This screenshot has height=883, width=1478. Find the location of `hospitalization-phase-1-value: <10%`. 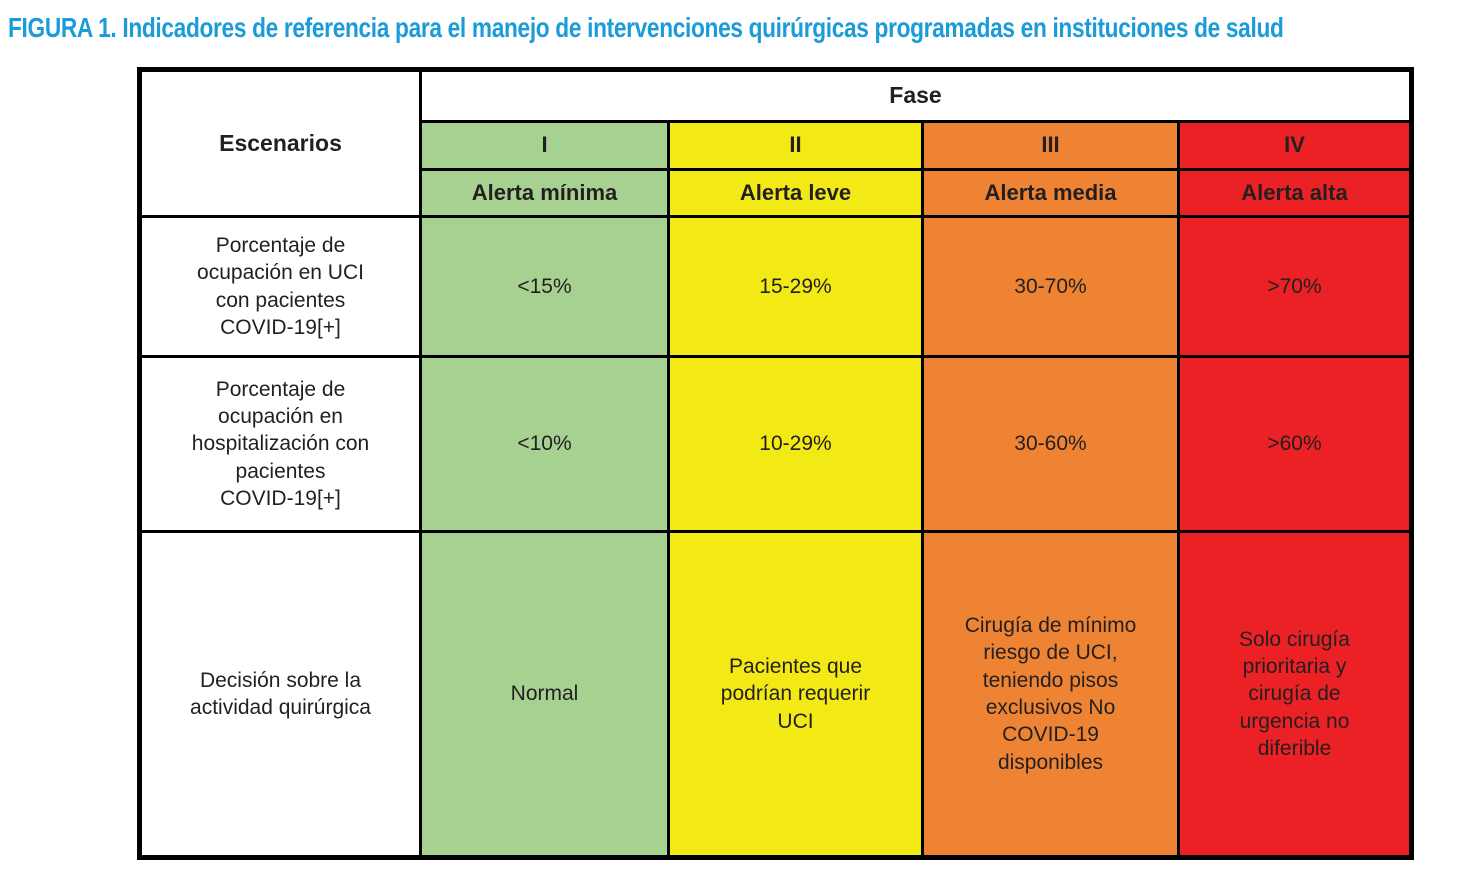

hospitalization-phase-1-value: <10% is located at coordinates (544, 444).